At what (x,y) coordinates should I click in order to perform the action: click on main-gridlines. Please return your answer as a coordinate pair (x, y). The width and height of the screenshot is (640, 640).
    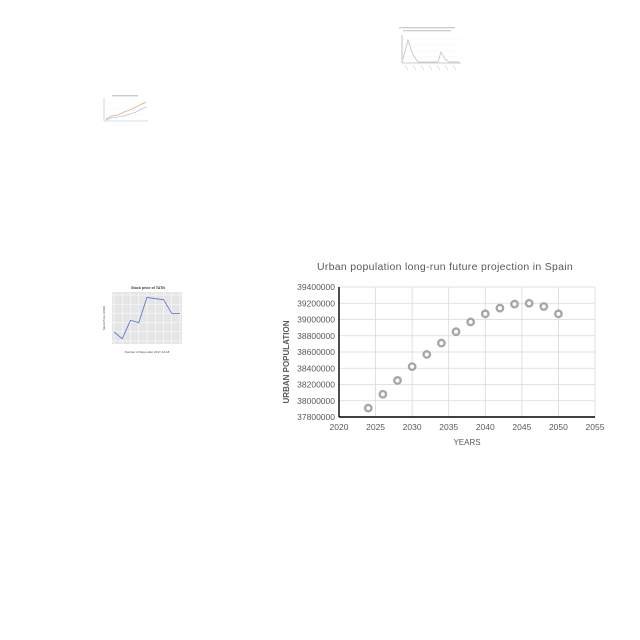
    Looking at the image, I should click on (467, 351).